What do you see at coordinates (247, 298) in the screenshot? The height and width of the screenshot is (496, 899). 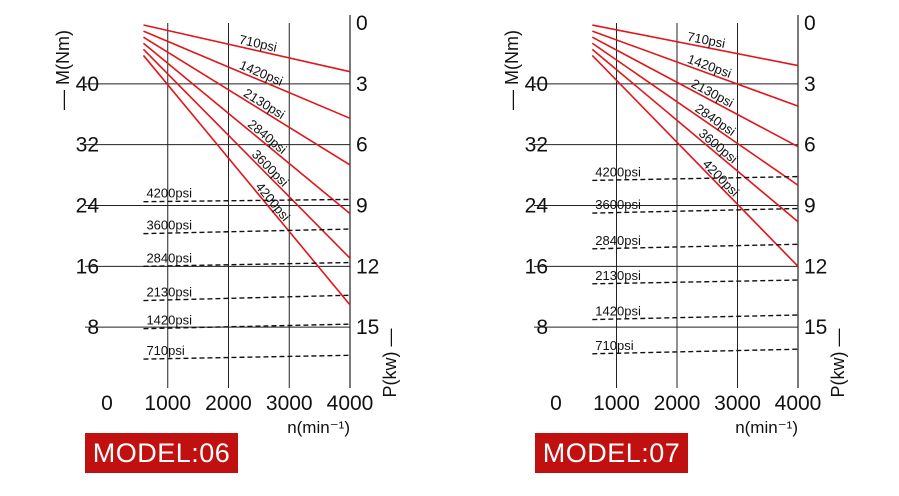 I see `chart1-torque-line-2130psi` at bounding box center [247, 298].